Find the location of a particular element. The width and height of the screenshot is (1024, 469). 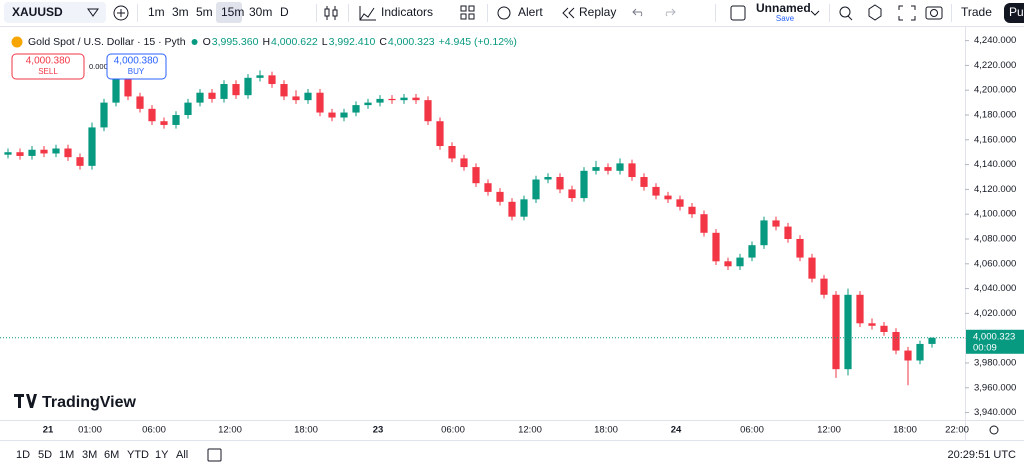

countdown: 00:09 is located at coordinates (985, 347).